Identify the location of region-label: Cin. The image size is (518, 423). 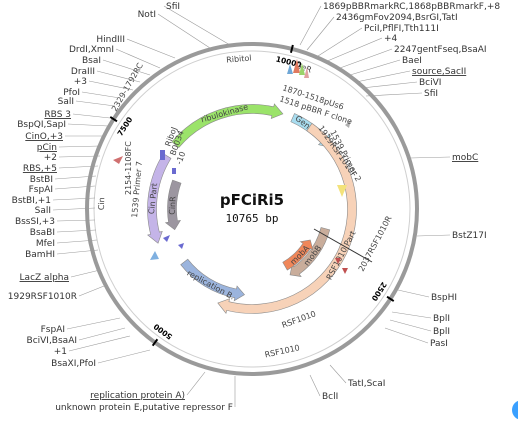
(101, 203).